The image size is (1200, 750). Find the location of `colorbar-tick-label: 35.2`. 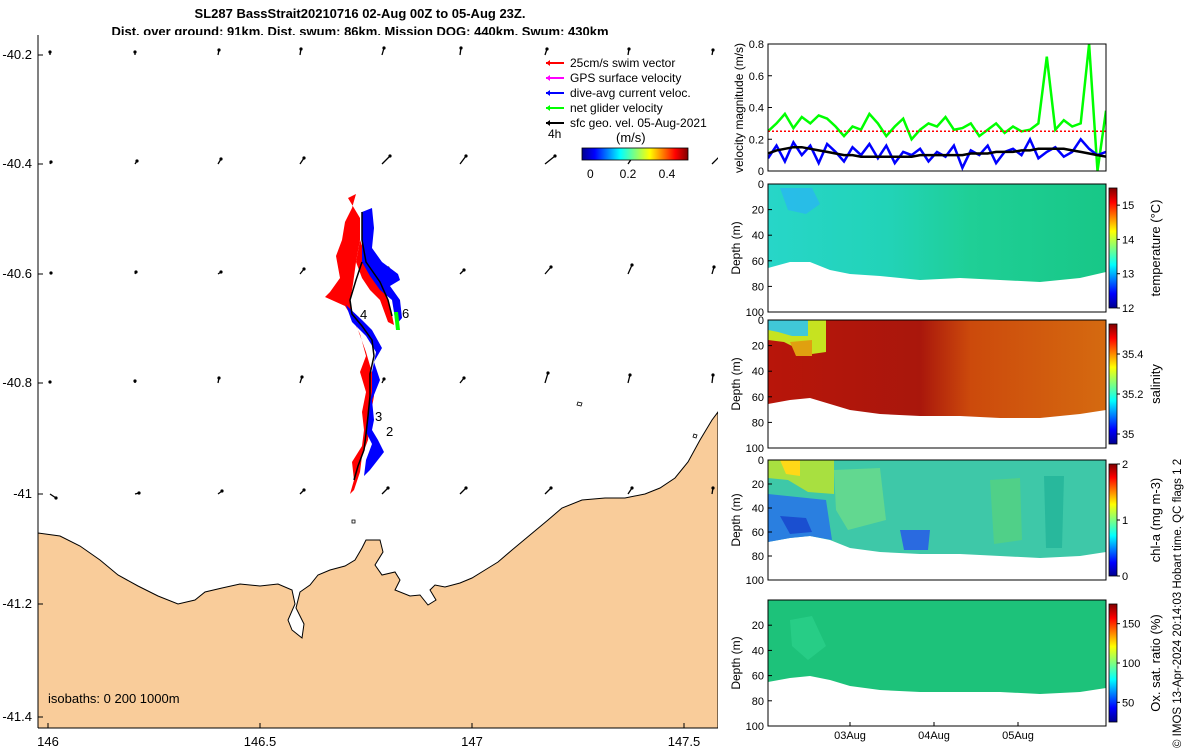

colorbar-tick-label: 35.2 is located at coordinates (1132, 395).